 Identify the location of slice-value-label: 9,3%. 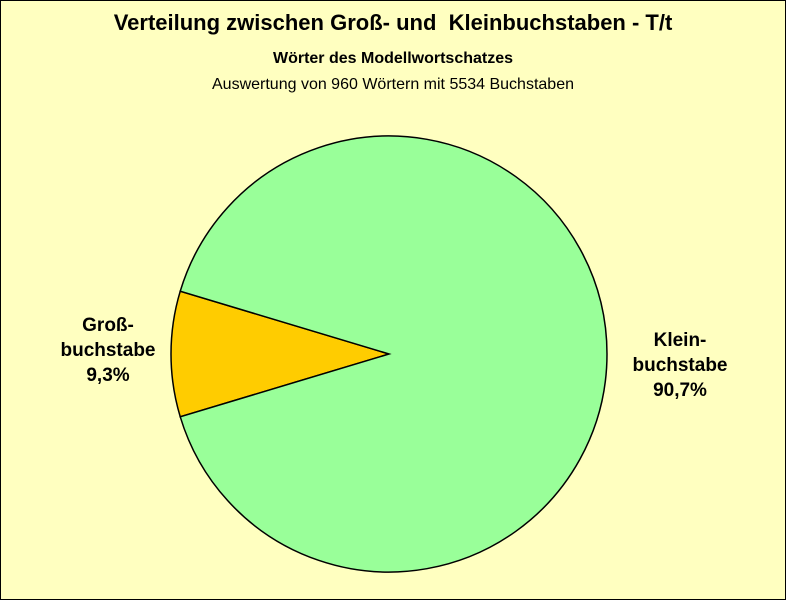
(108, 375).